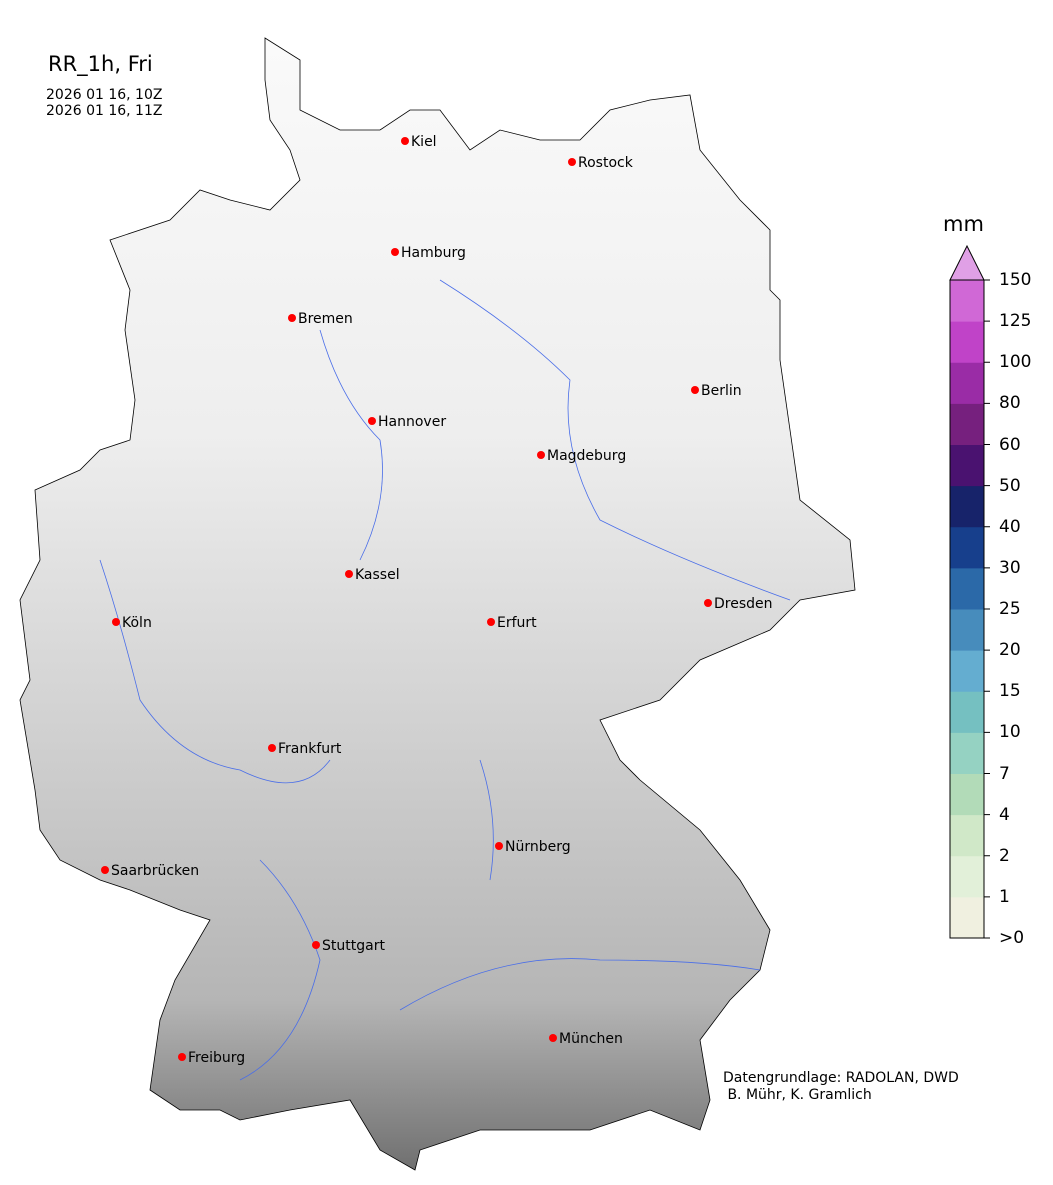 This screenshot has height=1185, width=1053. What do you see at coordinates (1004, 773) in the screenshot?
I see `colorbar-tick-label: 7` at bounding box center [1004, 773].